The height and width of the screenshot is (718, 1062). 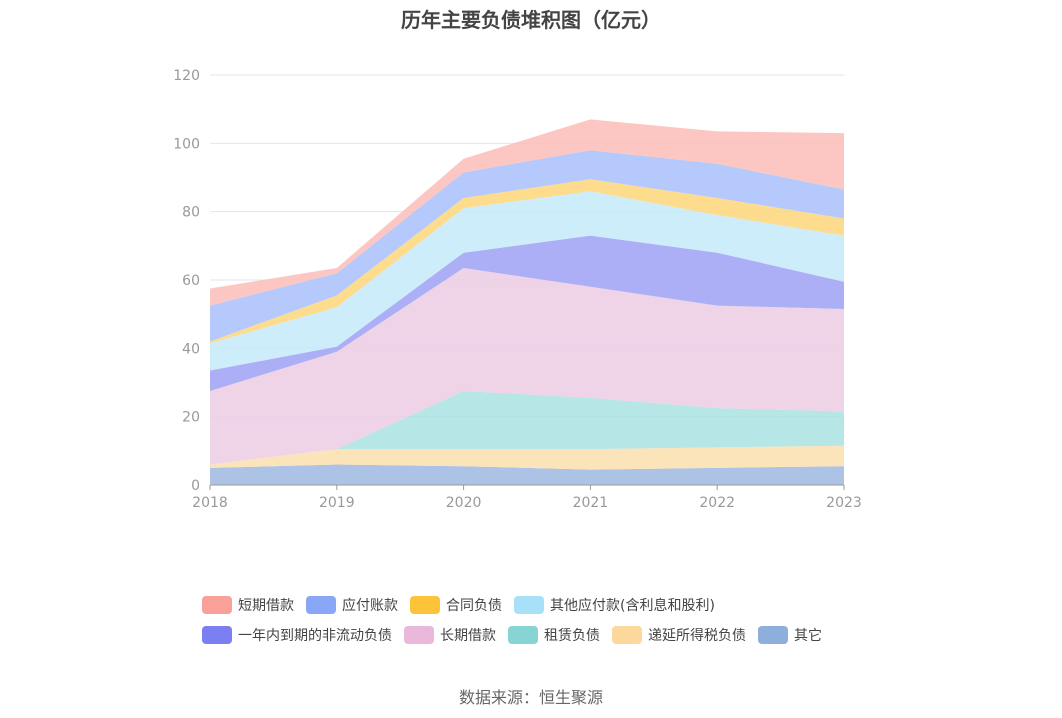 What do you see at coordinates (591, 503) in the screenshot?
I see `x-tick-label: 2021` at bounding box center [591, 503].